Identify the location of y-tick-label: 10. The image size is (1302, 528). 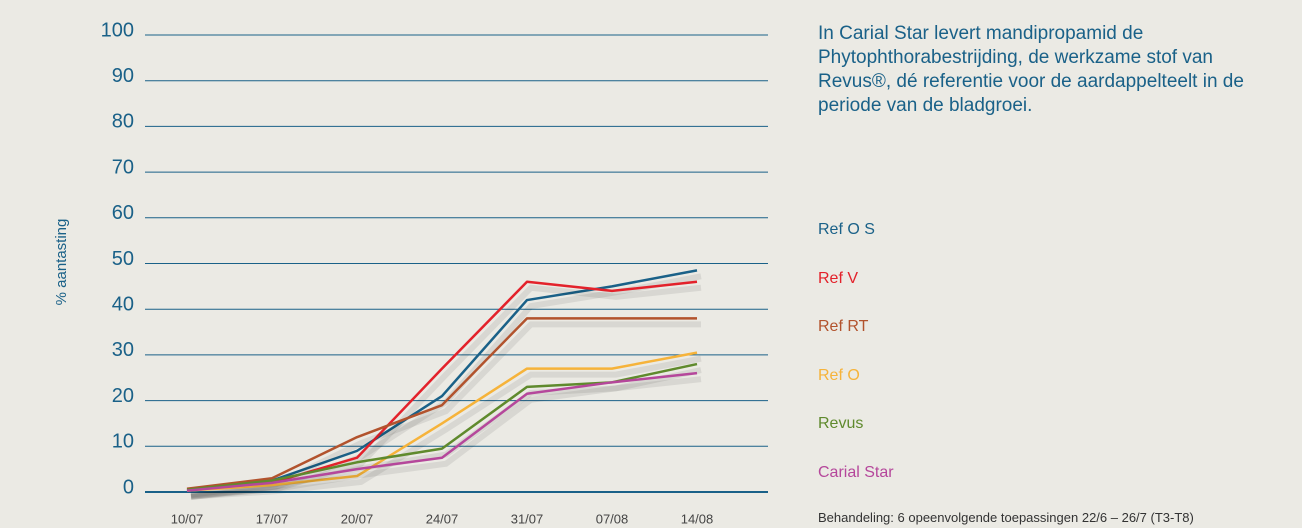
(123, 442).